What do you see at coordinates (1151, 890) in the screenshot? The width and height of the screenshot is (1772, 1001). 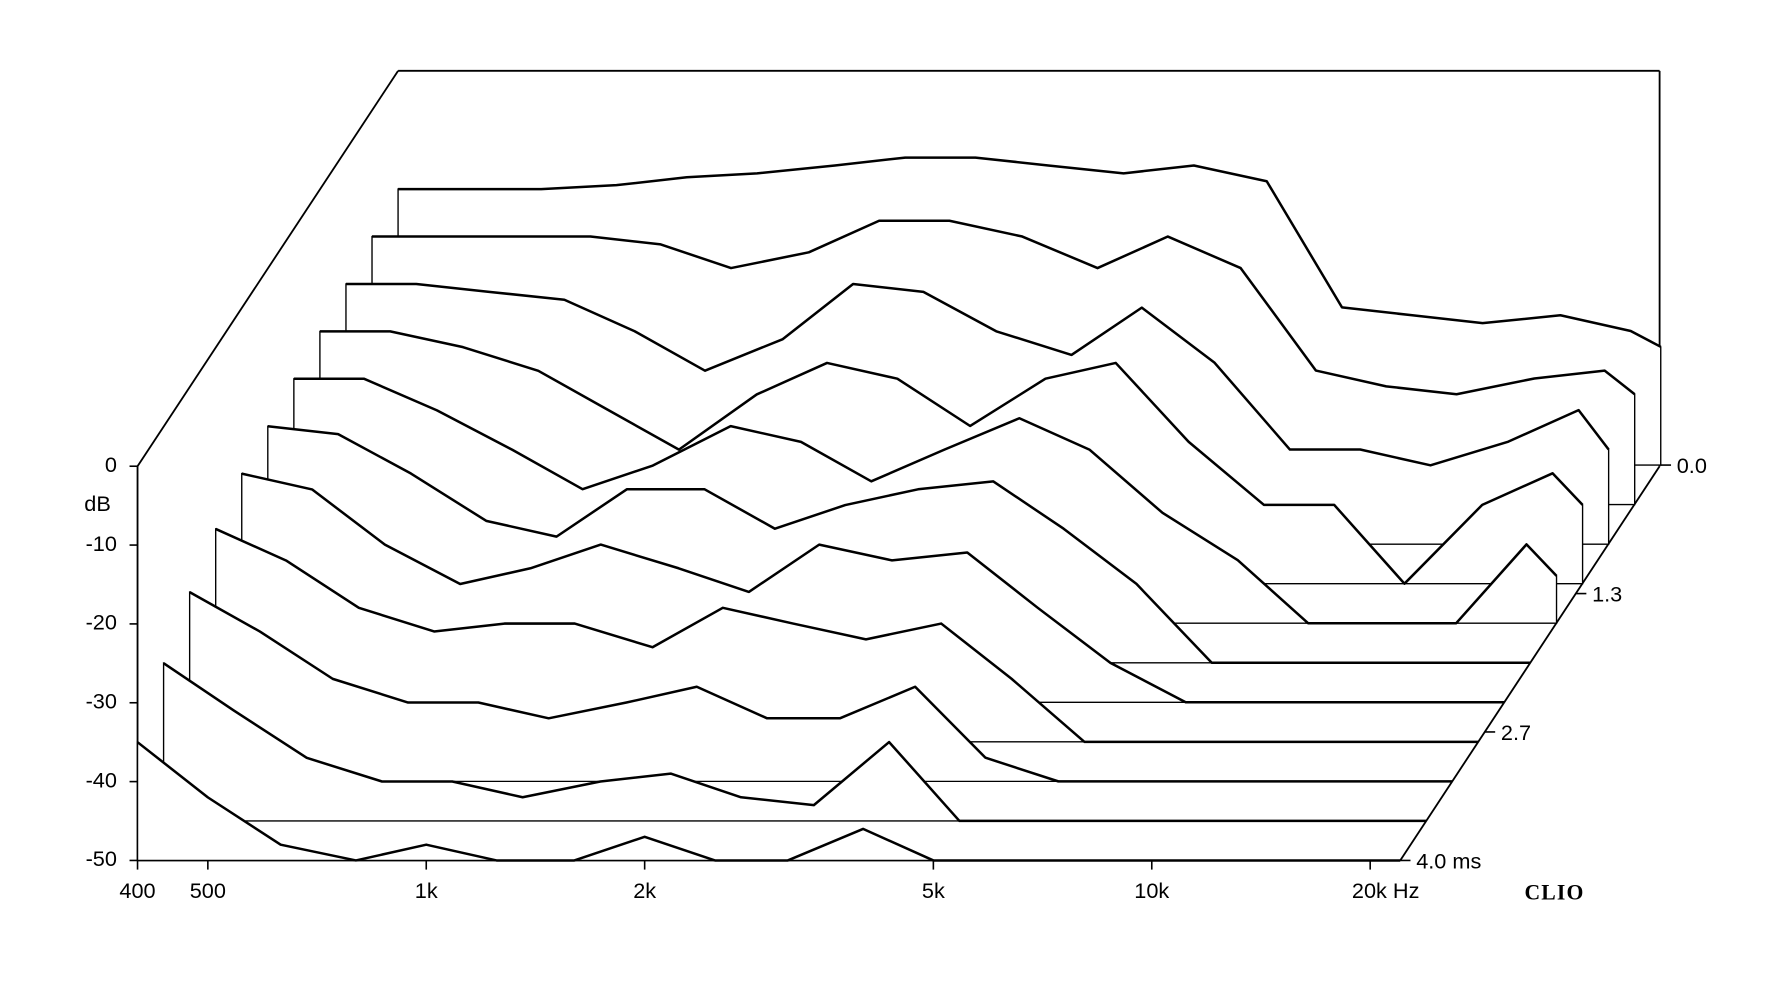 I see `x-tick-label: 10k` at bounding box center [1151, 890].